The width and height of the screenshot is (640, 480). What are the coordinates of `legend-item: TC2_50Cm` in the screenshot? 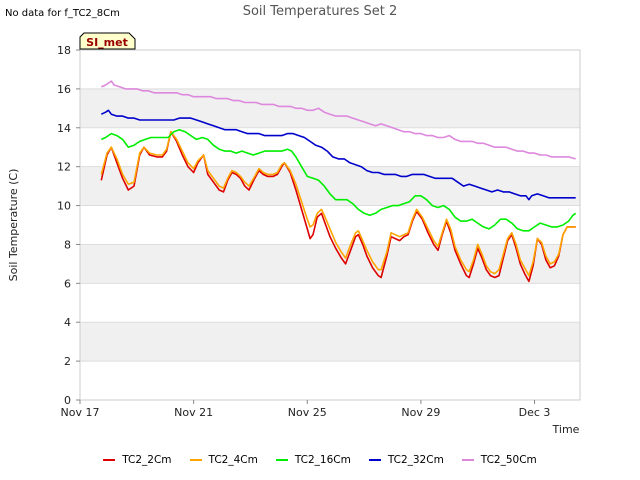 It's located at (499, 460).